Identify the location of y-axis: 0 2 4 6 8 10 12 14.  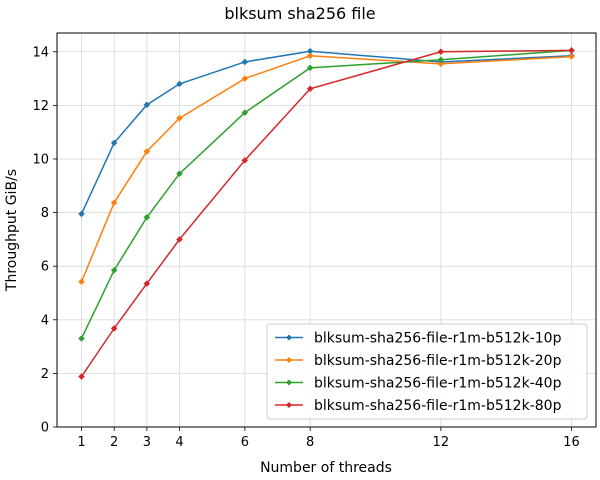
(44, 240).